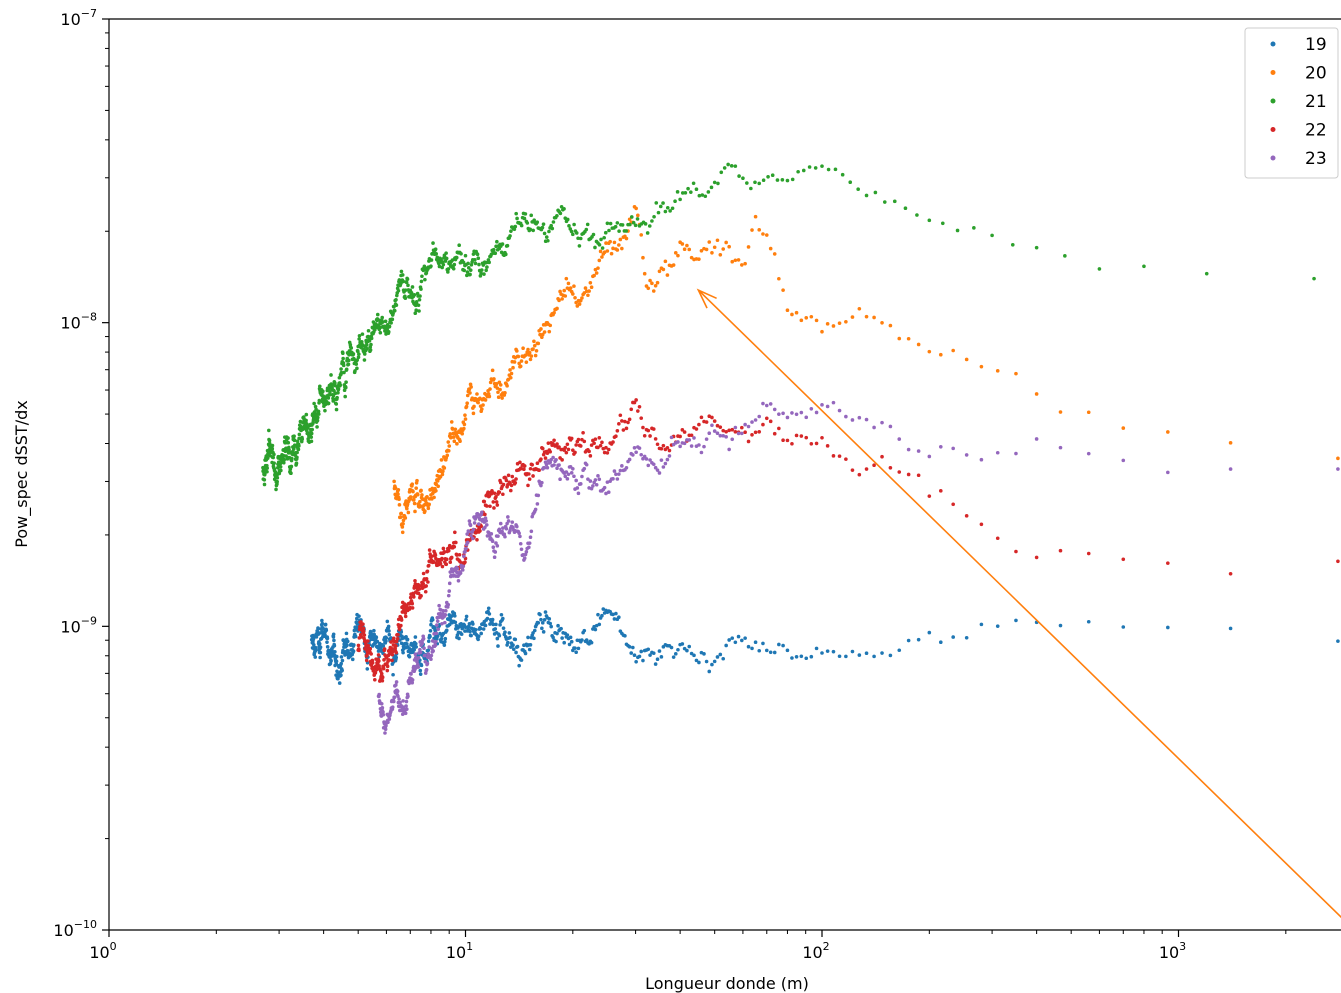 Image resolution: width=1341 pixels, height=993 pixels. I want to click on legend-marker, so click(1273, 44).